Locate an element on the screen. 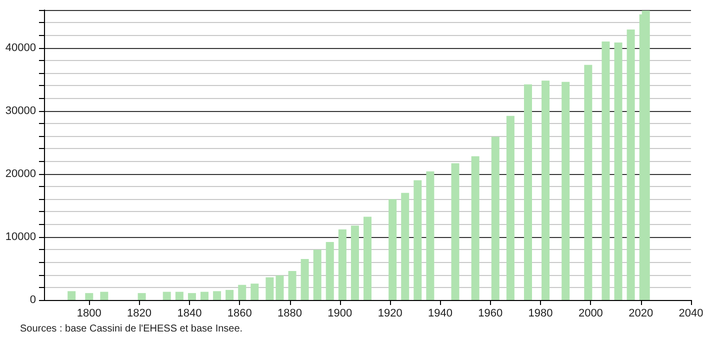  x-tick-label: 1900 is located at coordinates (340, 314).